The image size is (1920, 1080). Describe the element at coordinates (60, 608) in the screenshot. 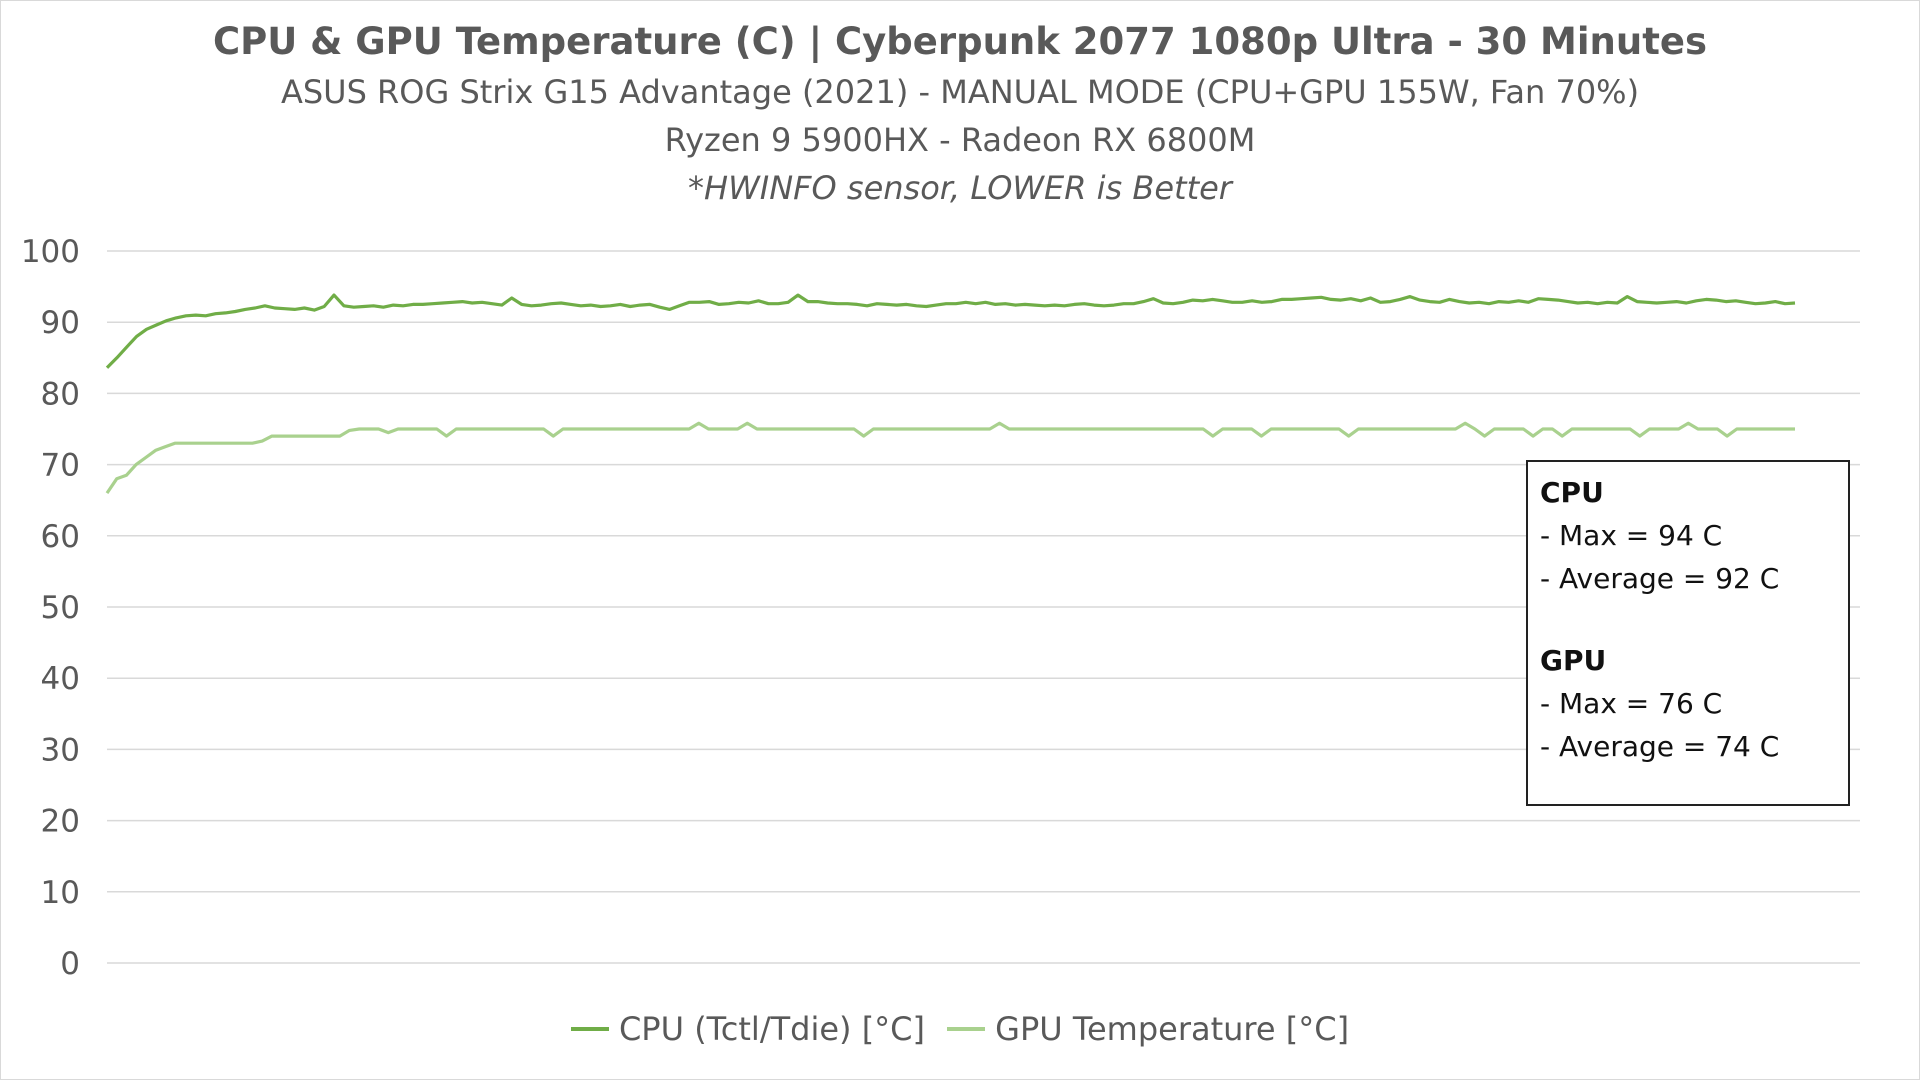

I see `y-tick-label: 50` at that location.